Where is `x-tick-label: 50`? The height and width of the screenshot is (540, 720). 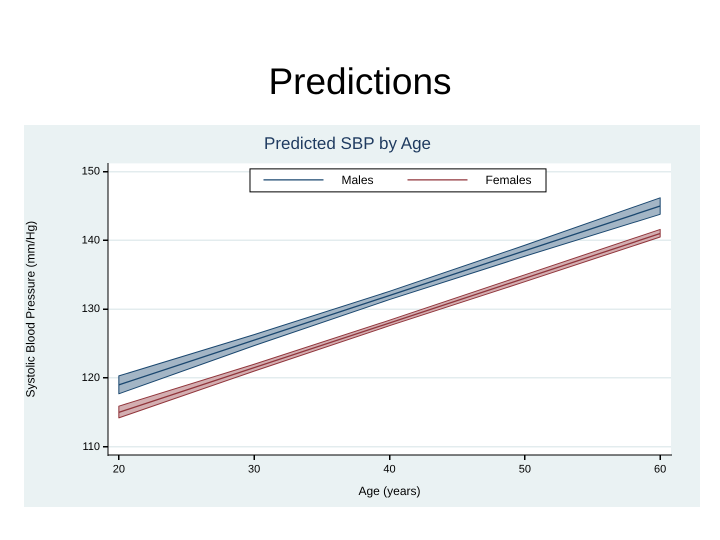
x-tick-label: 50 is located at coordinates (524, 470).